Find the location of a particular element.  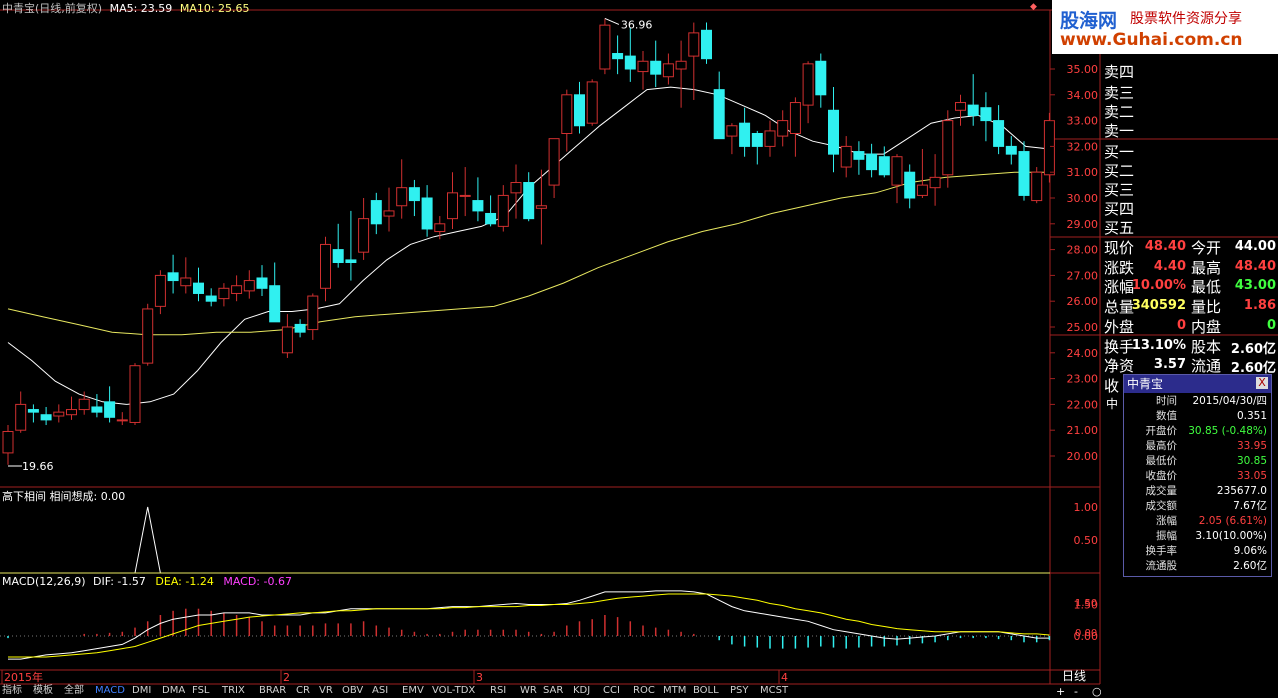

sell4-label: 卖四 is located at coordinates (1119, 72).